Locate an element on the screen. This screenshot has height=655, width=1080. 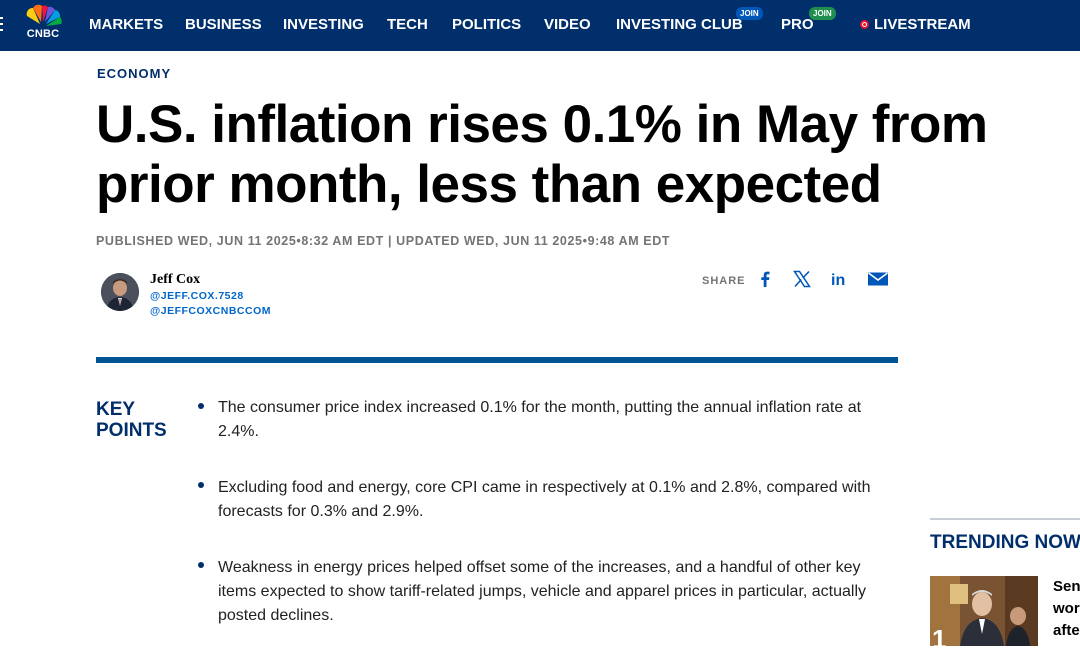
trending-headline: Sen wor afte is located at coordinates (1066, 609).